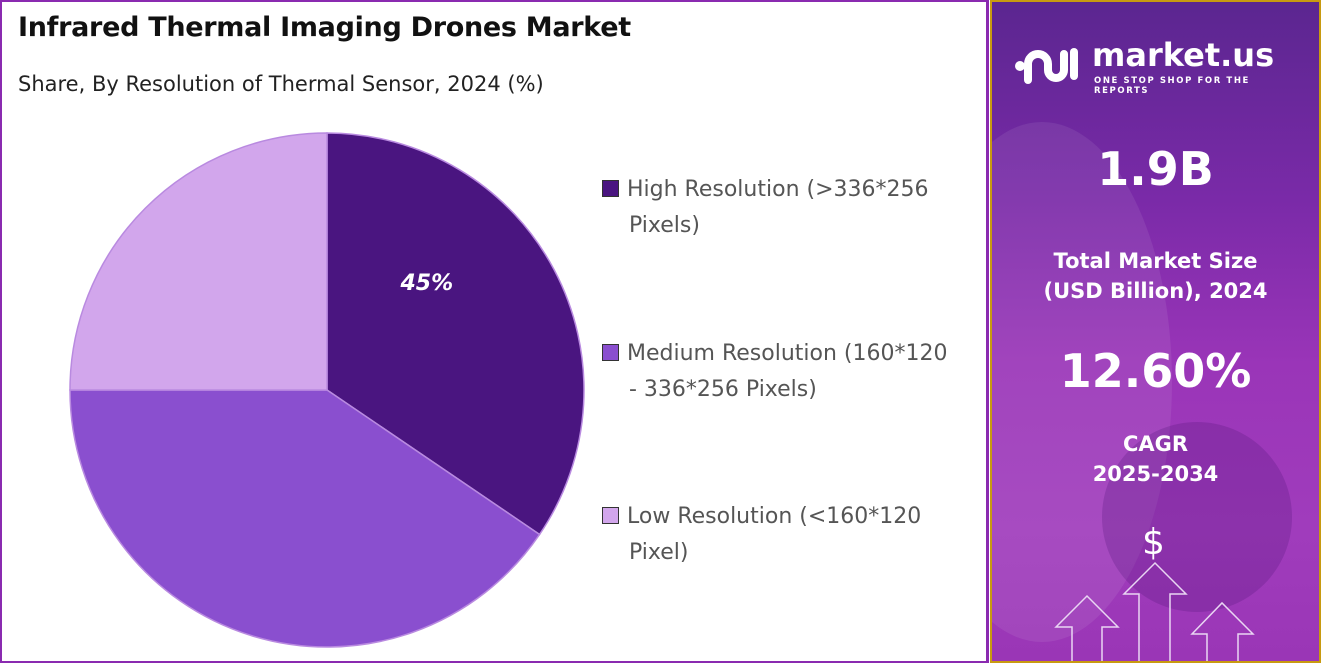 Image resolution: width=1321 pixels, height=663 pixels. Describe the element at coordinates (1155, 474) in the screenshot. I see `cagr-period: 2025-2034` at that location.